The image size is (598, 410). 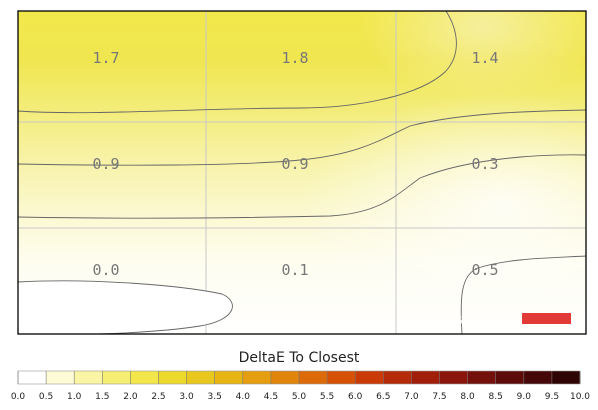 What do you see at coordinates (484, 270) in the screenshot?
I see `cell-label-r3-c3: 0.5` at bounding box center [484, 270].